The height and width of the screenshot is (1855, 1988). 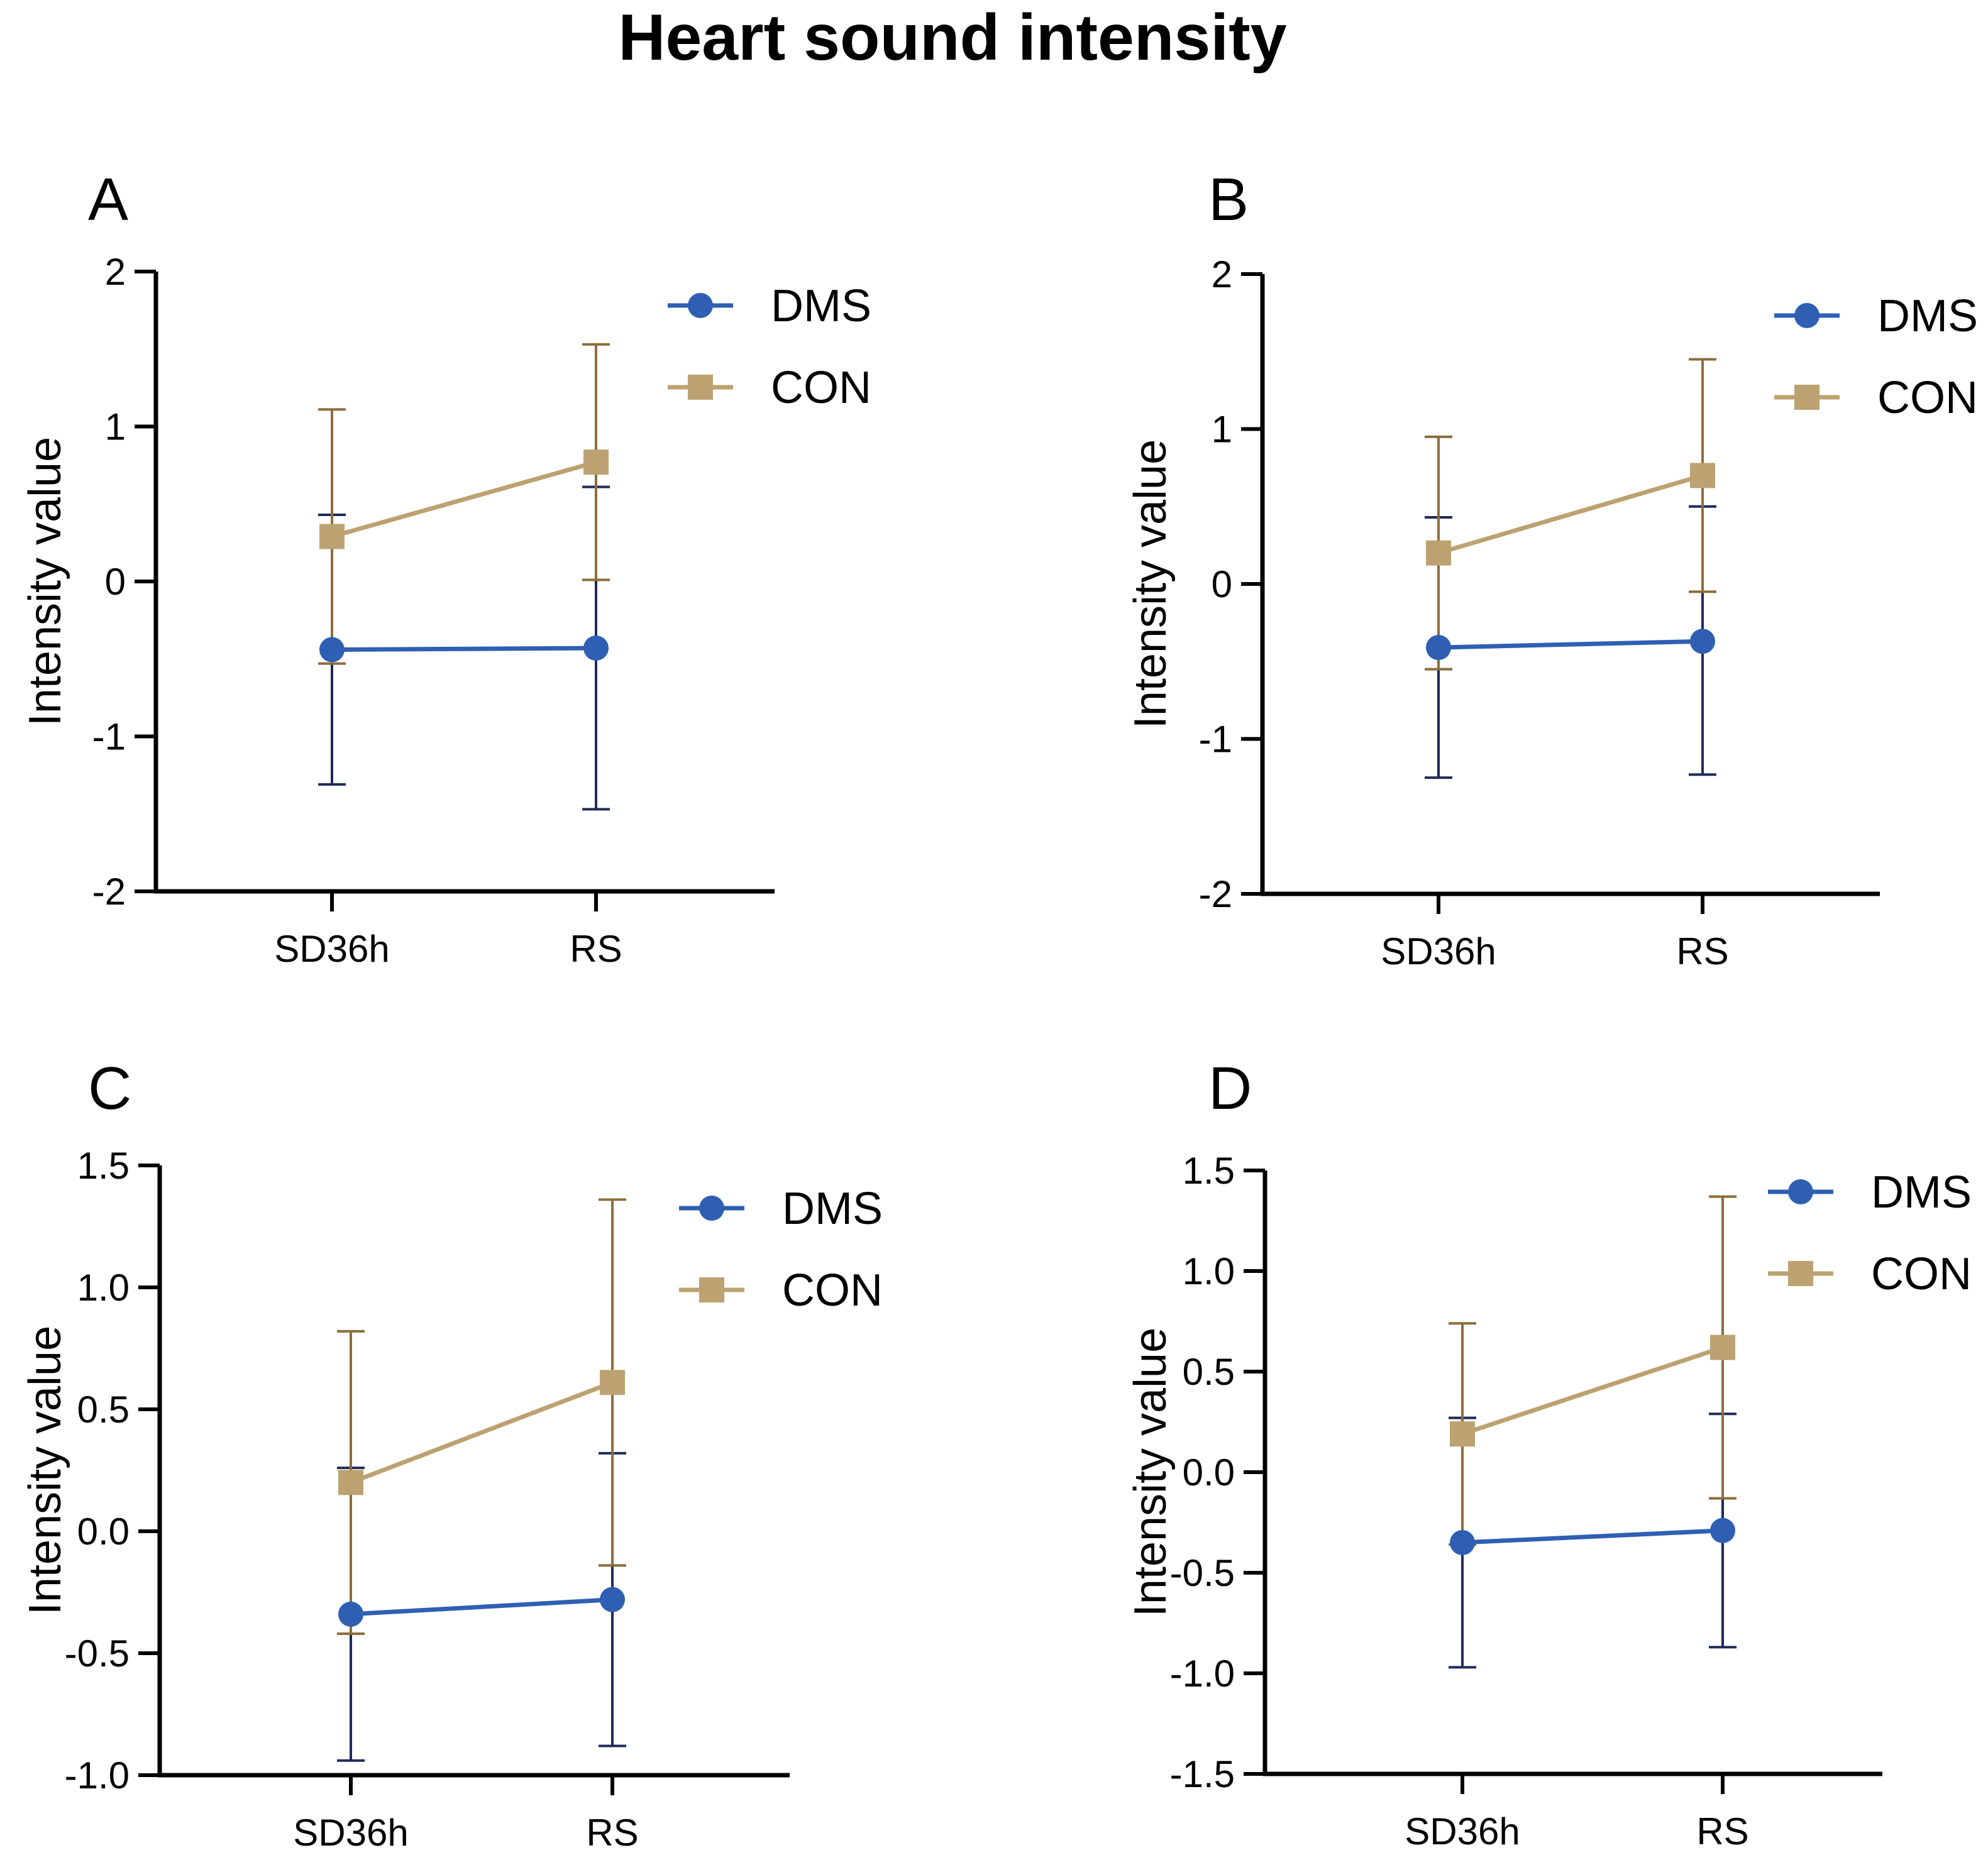 What do you see at coordinates (108, 200) in the screenshot?
I see `panel-letter-a: A` at bounding box center [108, 200].